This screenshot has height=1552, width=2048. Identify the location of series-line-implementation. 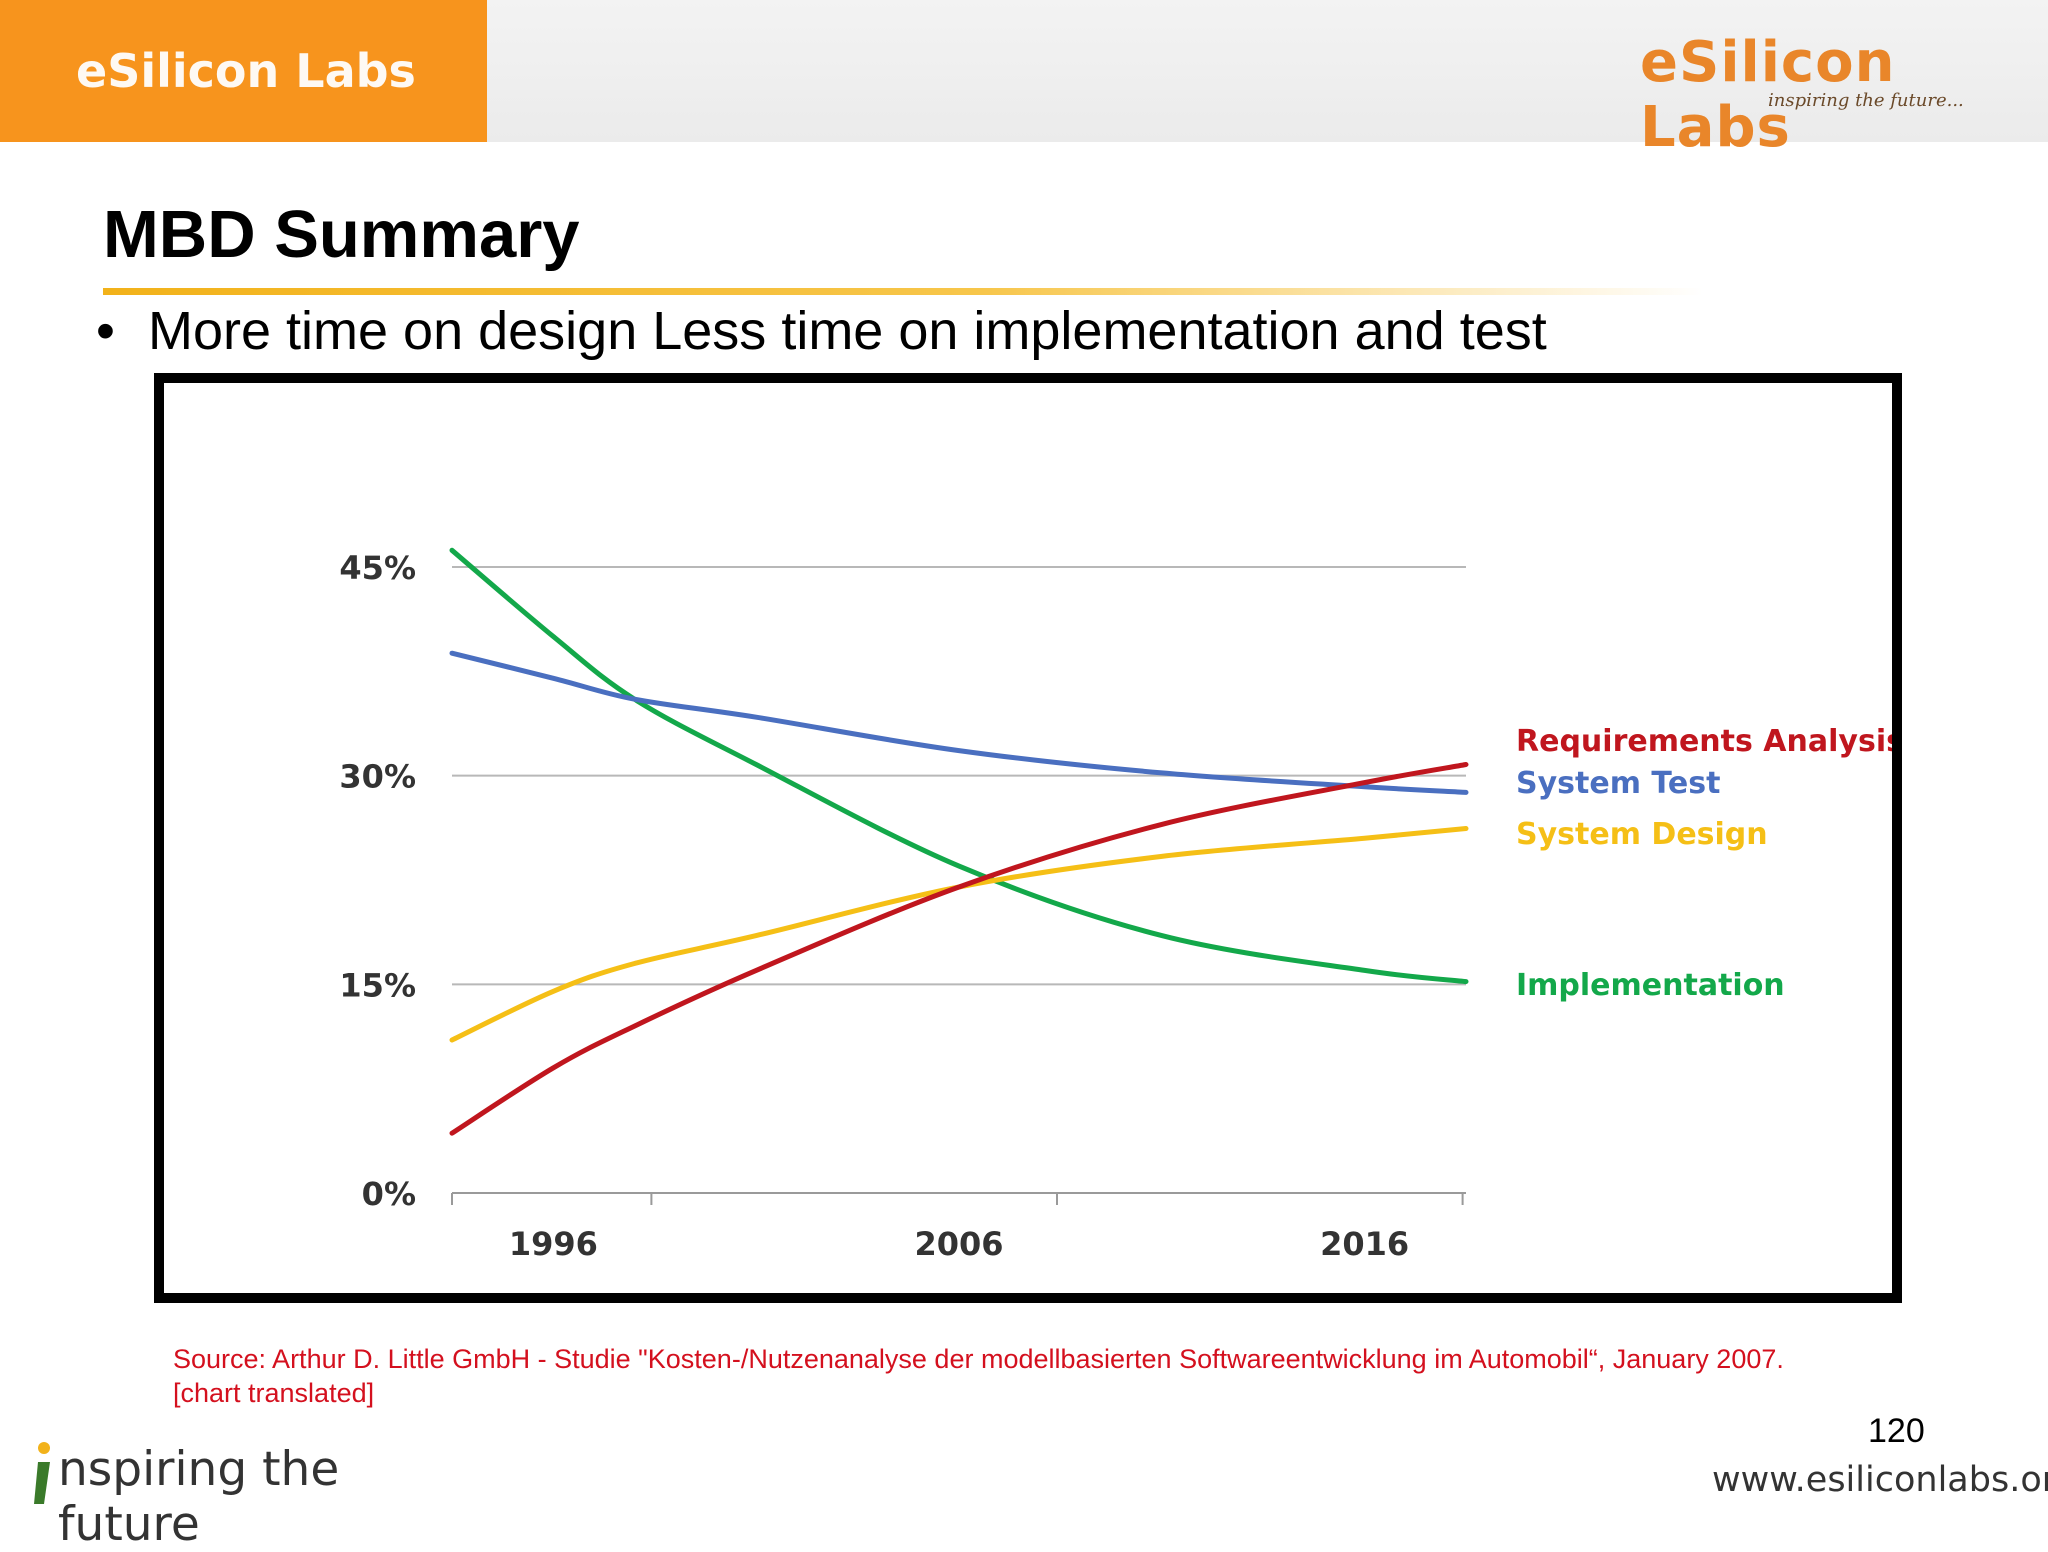
(959, 766).